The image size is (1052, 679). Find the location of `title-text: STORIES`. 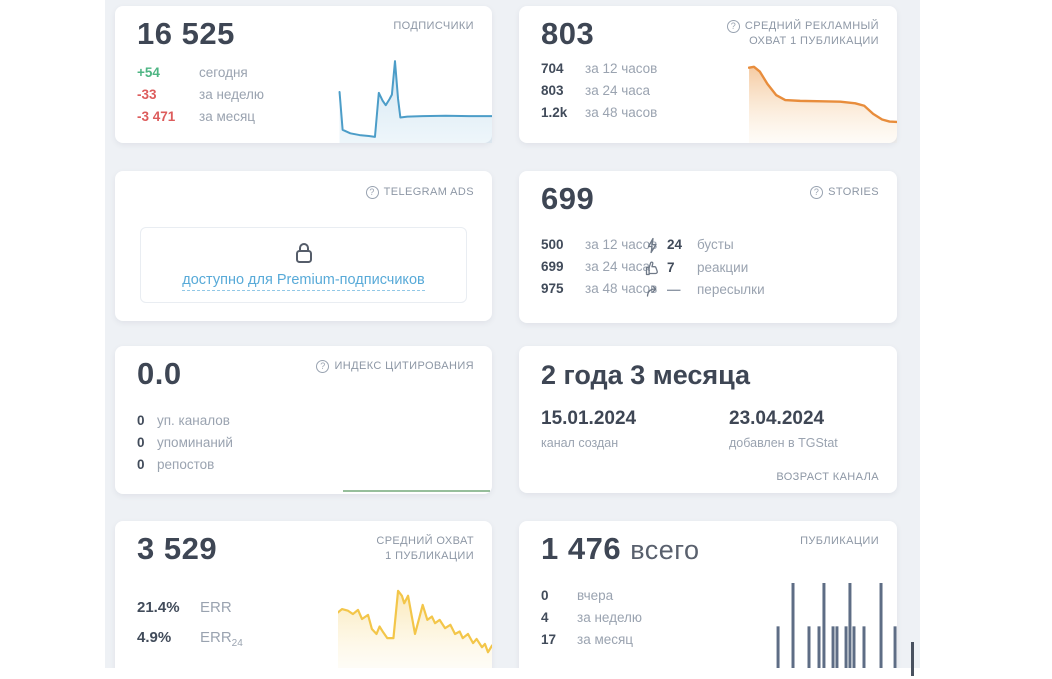

title-text: STORIES is located at coordinates (853, 192).